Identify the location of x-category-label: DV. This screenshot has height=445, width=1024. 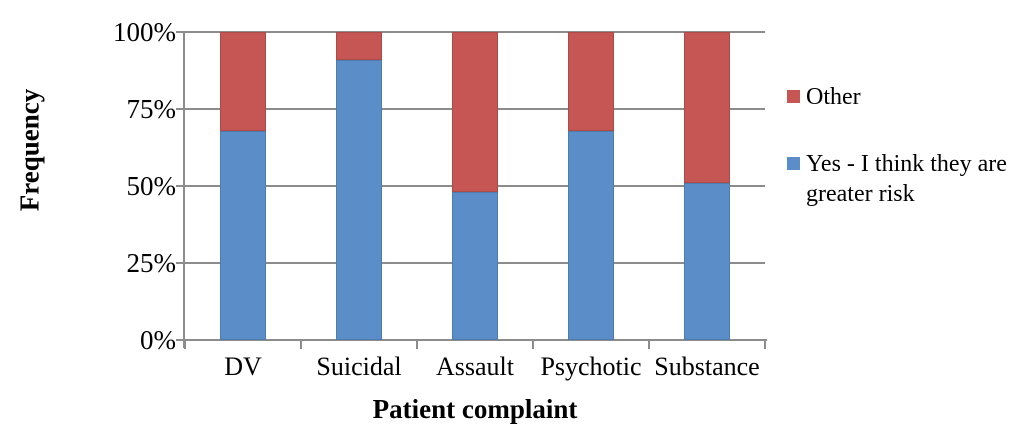
(243, 366).